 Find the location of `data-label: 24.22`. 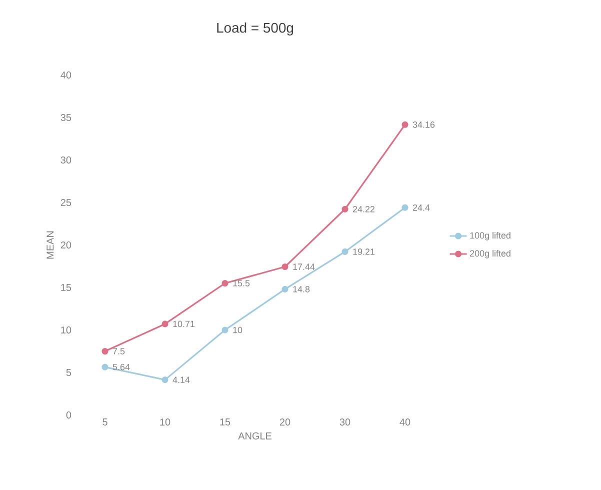

data-label: 24.22 is located at coordinates (363, 209).